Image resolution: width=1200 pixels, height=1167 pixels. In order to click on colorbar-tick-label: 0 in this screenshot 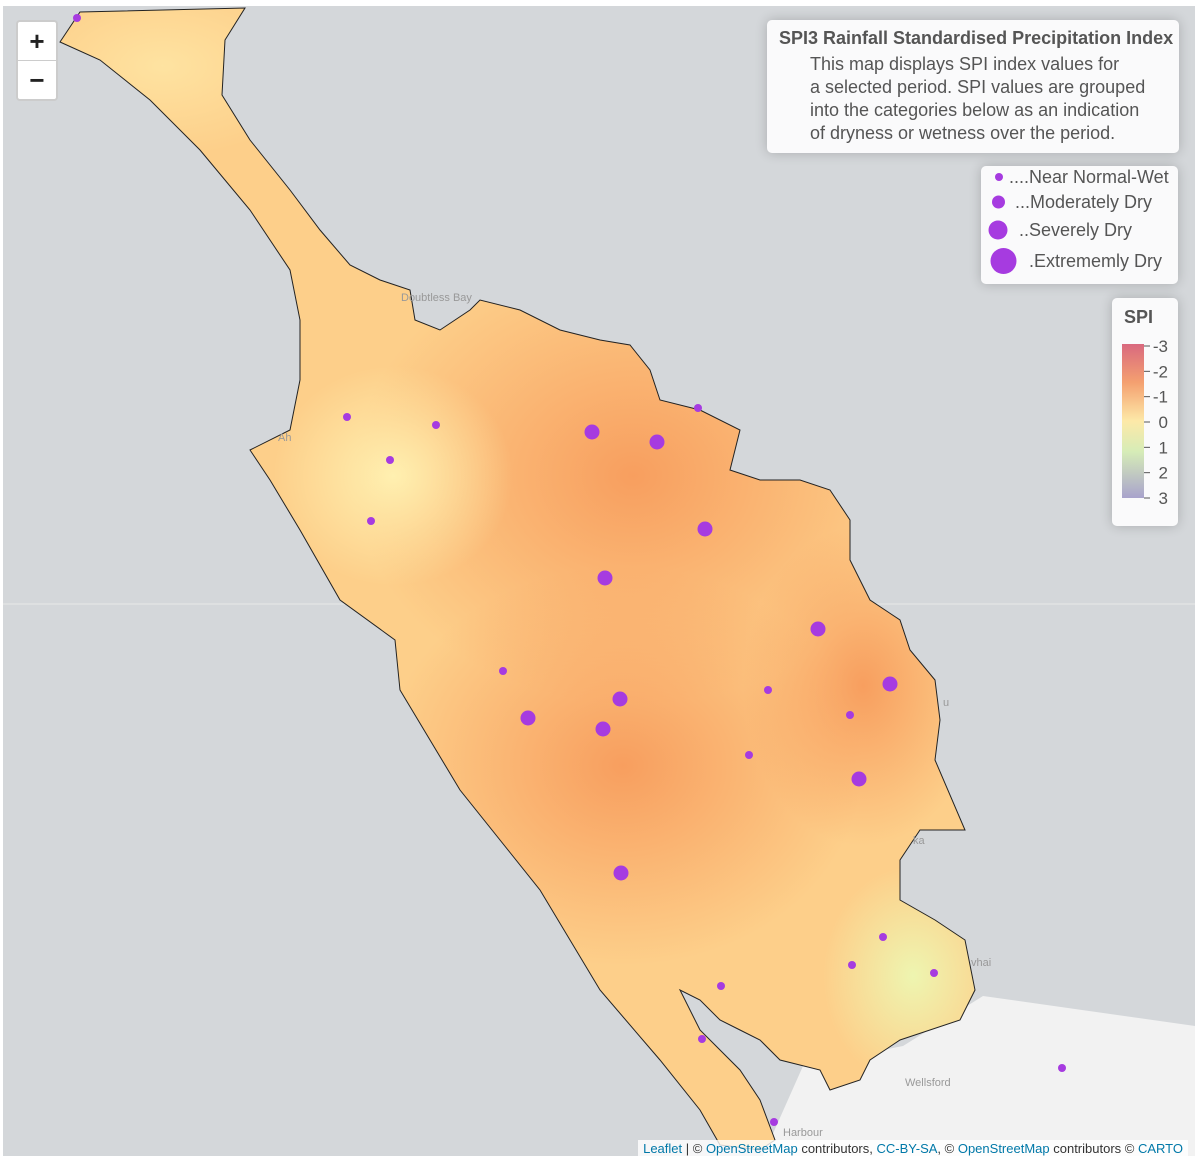, I will do `click(1163, 422)`.